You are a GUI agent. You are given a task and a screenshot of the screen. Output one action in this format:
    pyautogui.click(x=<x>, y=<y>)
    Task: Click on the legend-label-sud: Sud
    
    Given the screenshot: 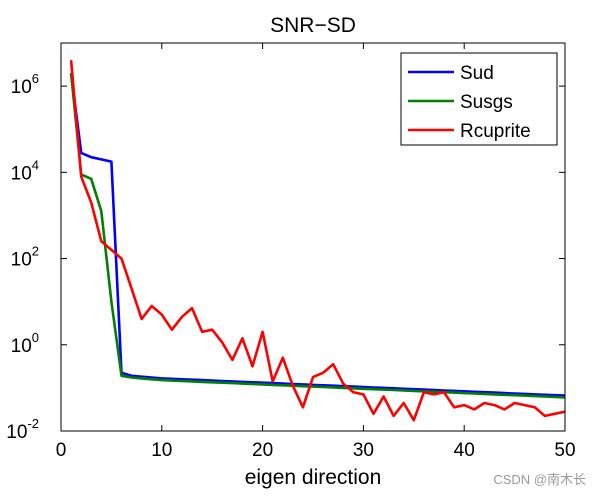 What is the action you would take?
    pyautogui.click(x=477, y=73)
    